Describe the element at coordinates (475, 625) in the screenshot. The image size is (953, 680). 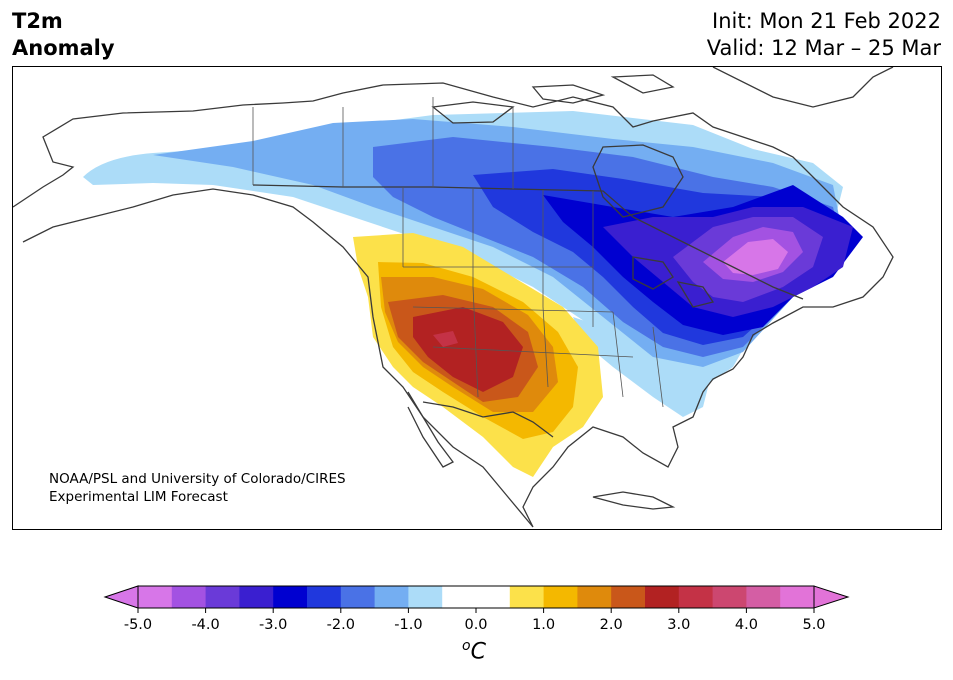
I see `colorbar-tick-label: 0.0` at that location.